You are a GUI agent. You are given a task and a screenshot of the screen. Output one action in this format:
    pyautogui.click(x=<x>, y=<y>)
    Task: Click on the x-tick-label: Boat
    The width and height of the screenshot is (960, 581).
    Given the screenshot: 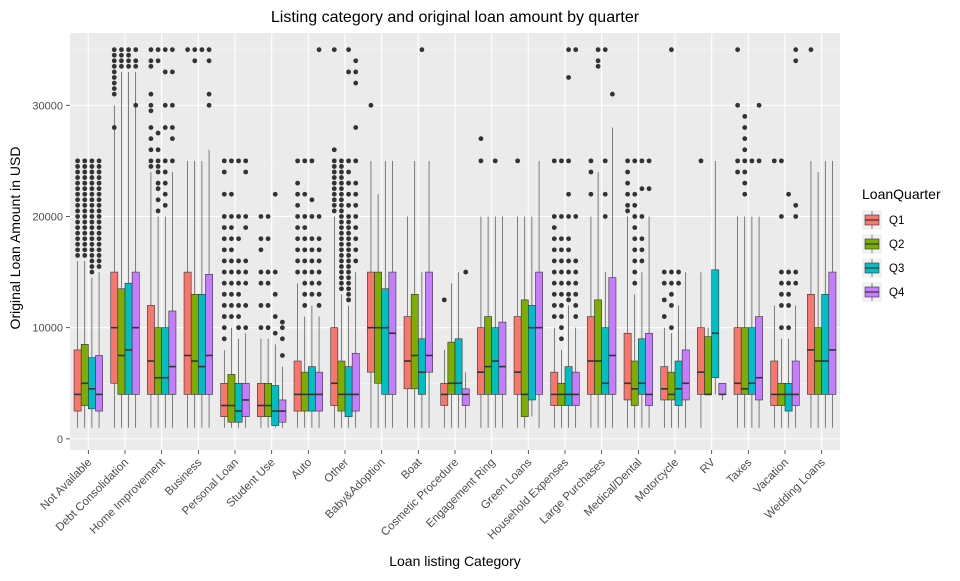 What is the action you would take?
    pyautogui.click(x=412, y=469)
    